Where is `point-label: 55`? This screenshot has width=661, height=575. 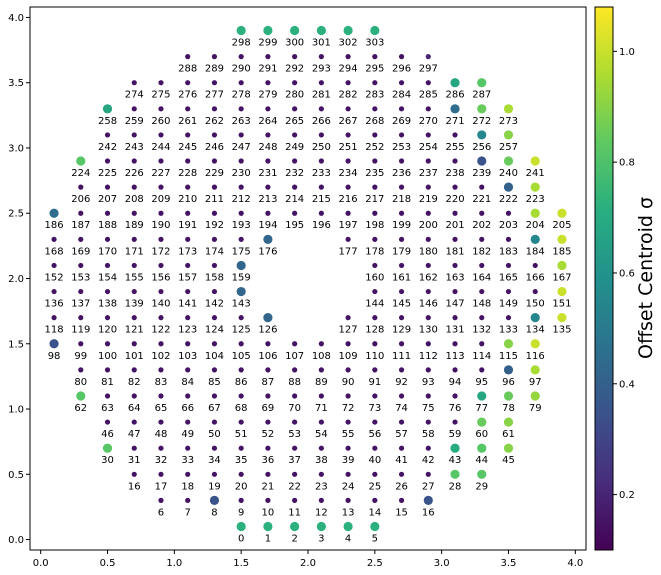
point-label: 55 is located at coordinates (348, 434).